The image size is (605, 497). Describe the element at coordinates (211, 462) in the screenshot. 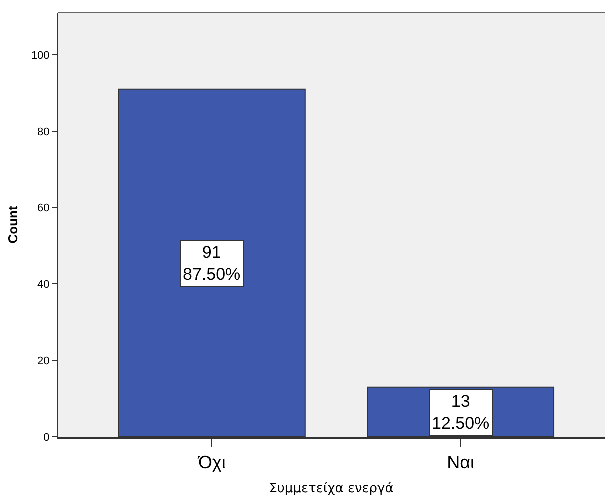

I see `x-tick-label: Όχι` at that location.